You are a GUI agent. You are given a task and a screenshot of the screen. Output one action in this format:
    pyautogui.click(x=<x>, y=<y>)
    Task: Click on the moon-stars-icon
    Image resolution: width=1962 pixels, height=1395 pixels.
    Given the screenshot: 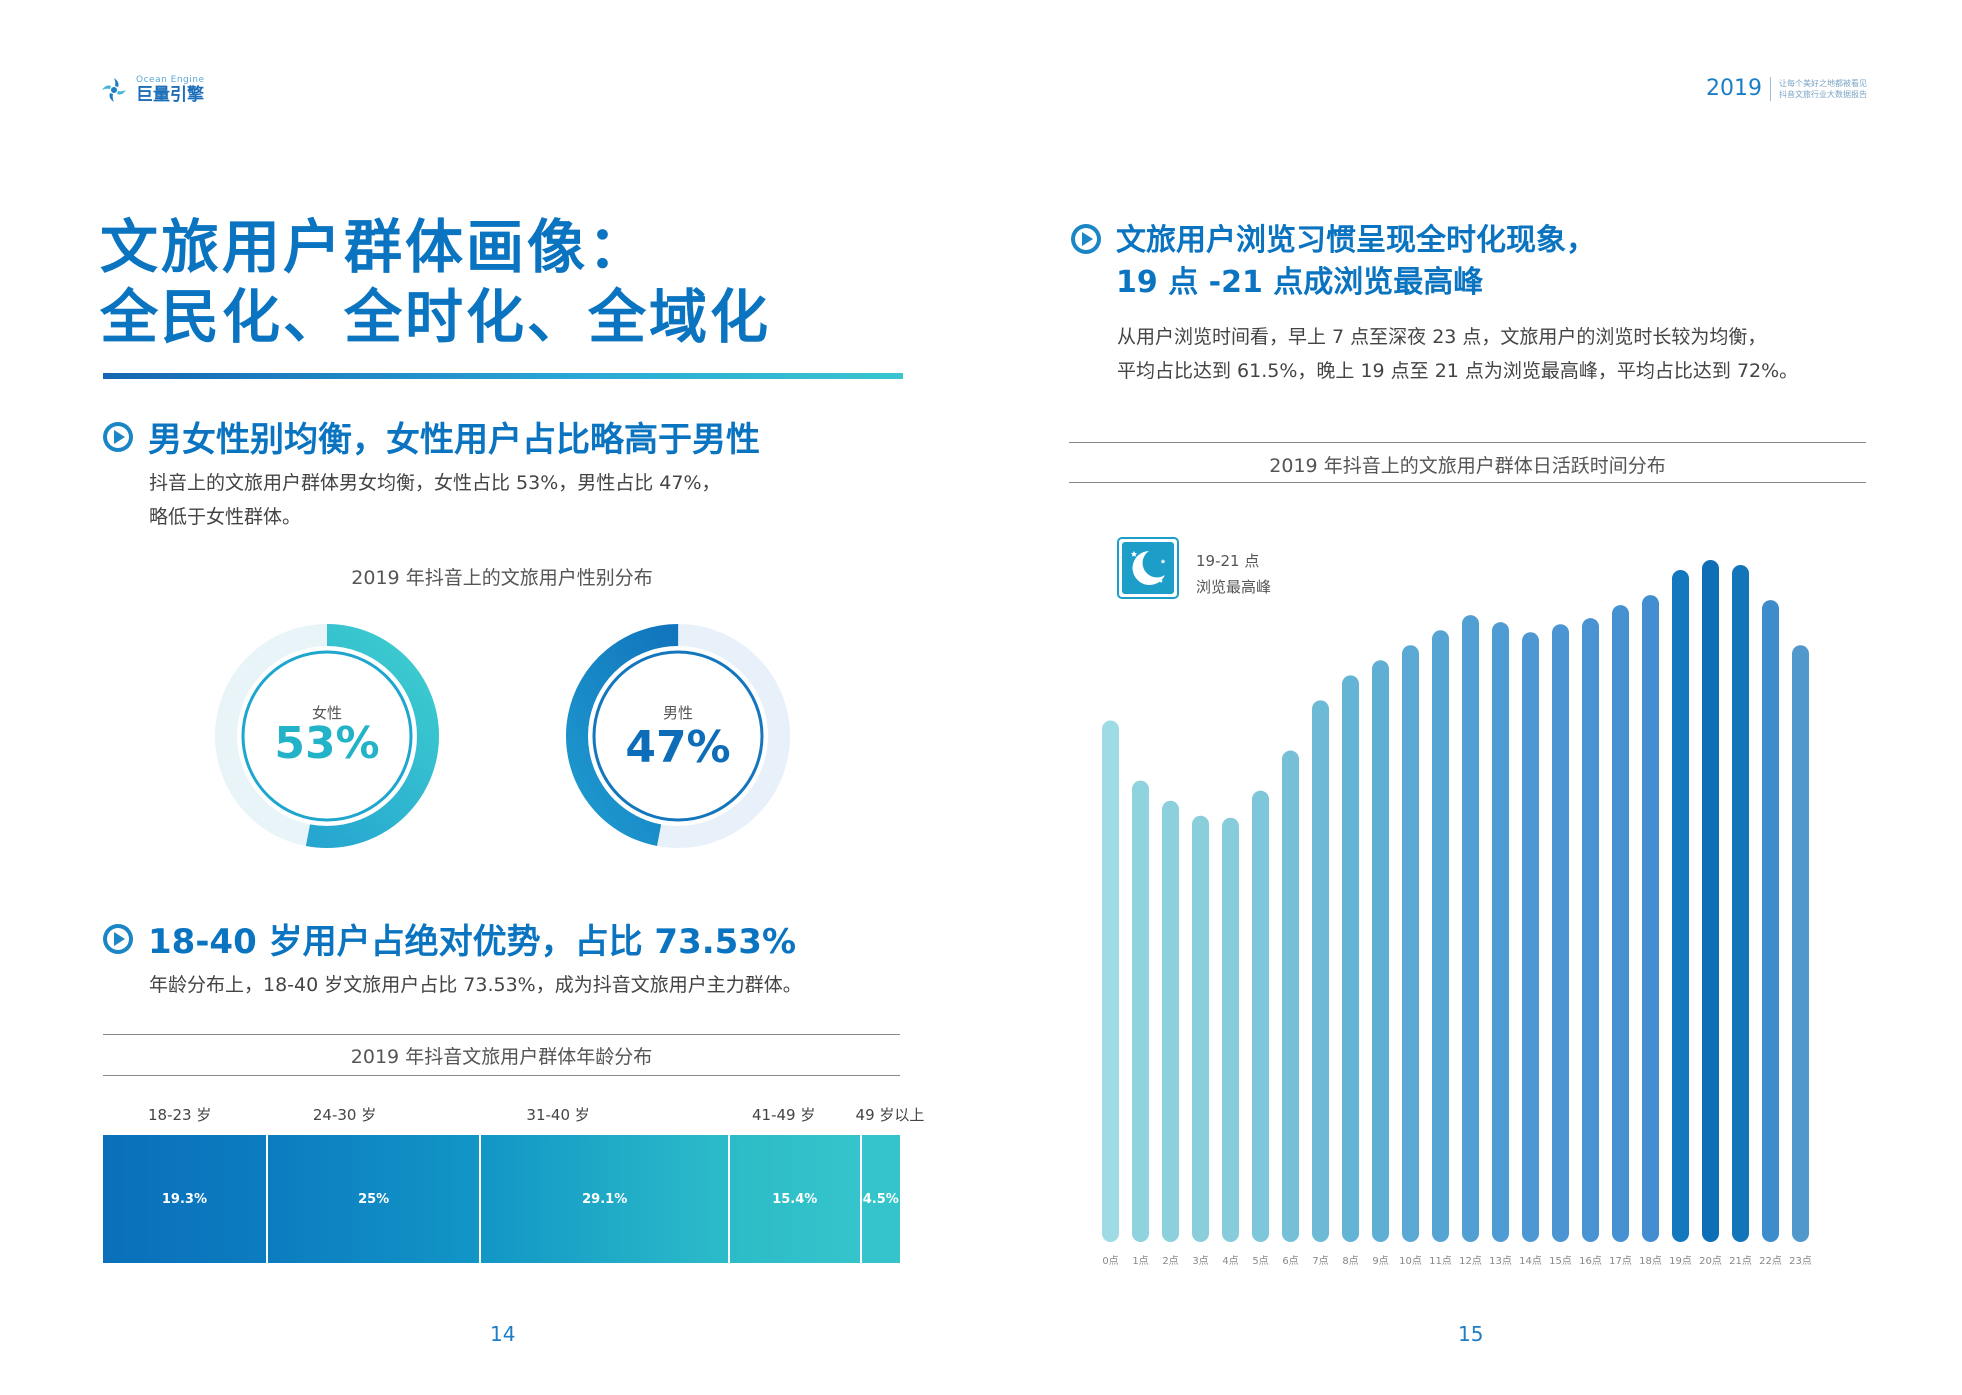 What is the action you would take?
    pyautogui.click(x=1148, y=568)
    